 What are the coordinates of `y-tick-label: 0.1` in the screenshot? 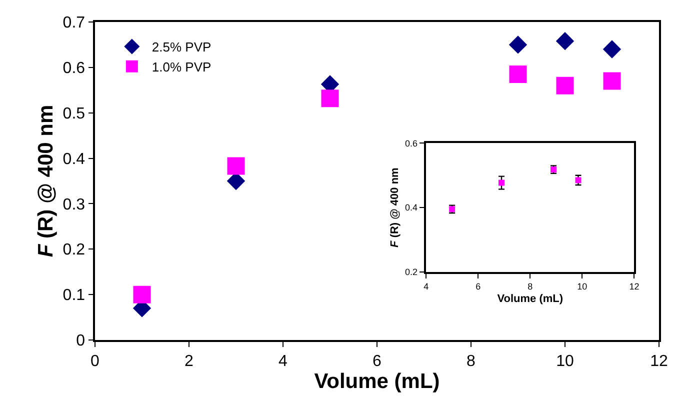 It's located at (74, 295).